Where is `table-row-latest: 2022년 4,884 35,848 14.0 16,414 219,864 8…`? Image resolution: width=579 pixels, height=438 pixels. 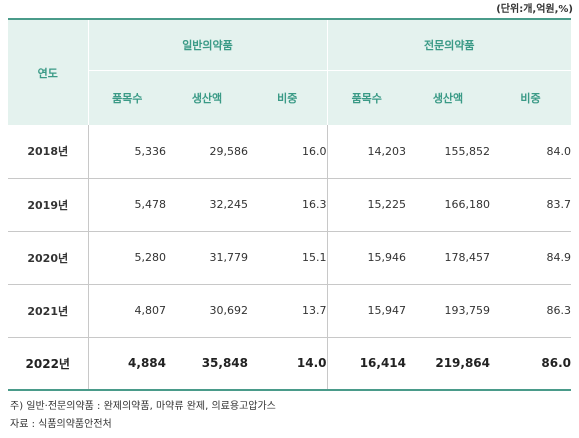 table-row-latest: 2022년 4,884 35,848 14.0 16,414 219,864 8… is located at coordinates (289, 363).